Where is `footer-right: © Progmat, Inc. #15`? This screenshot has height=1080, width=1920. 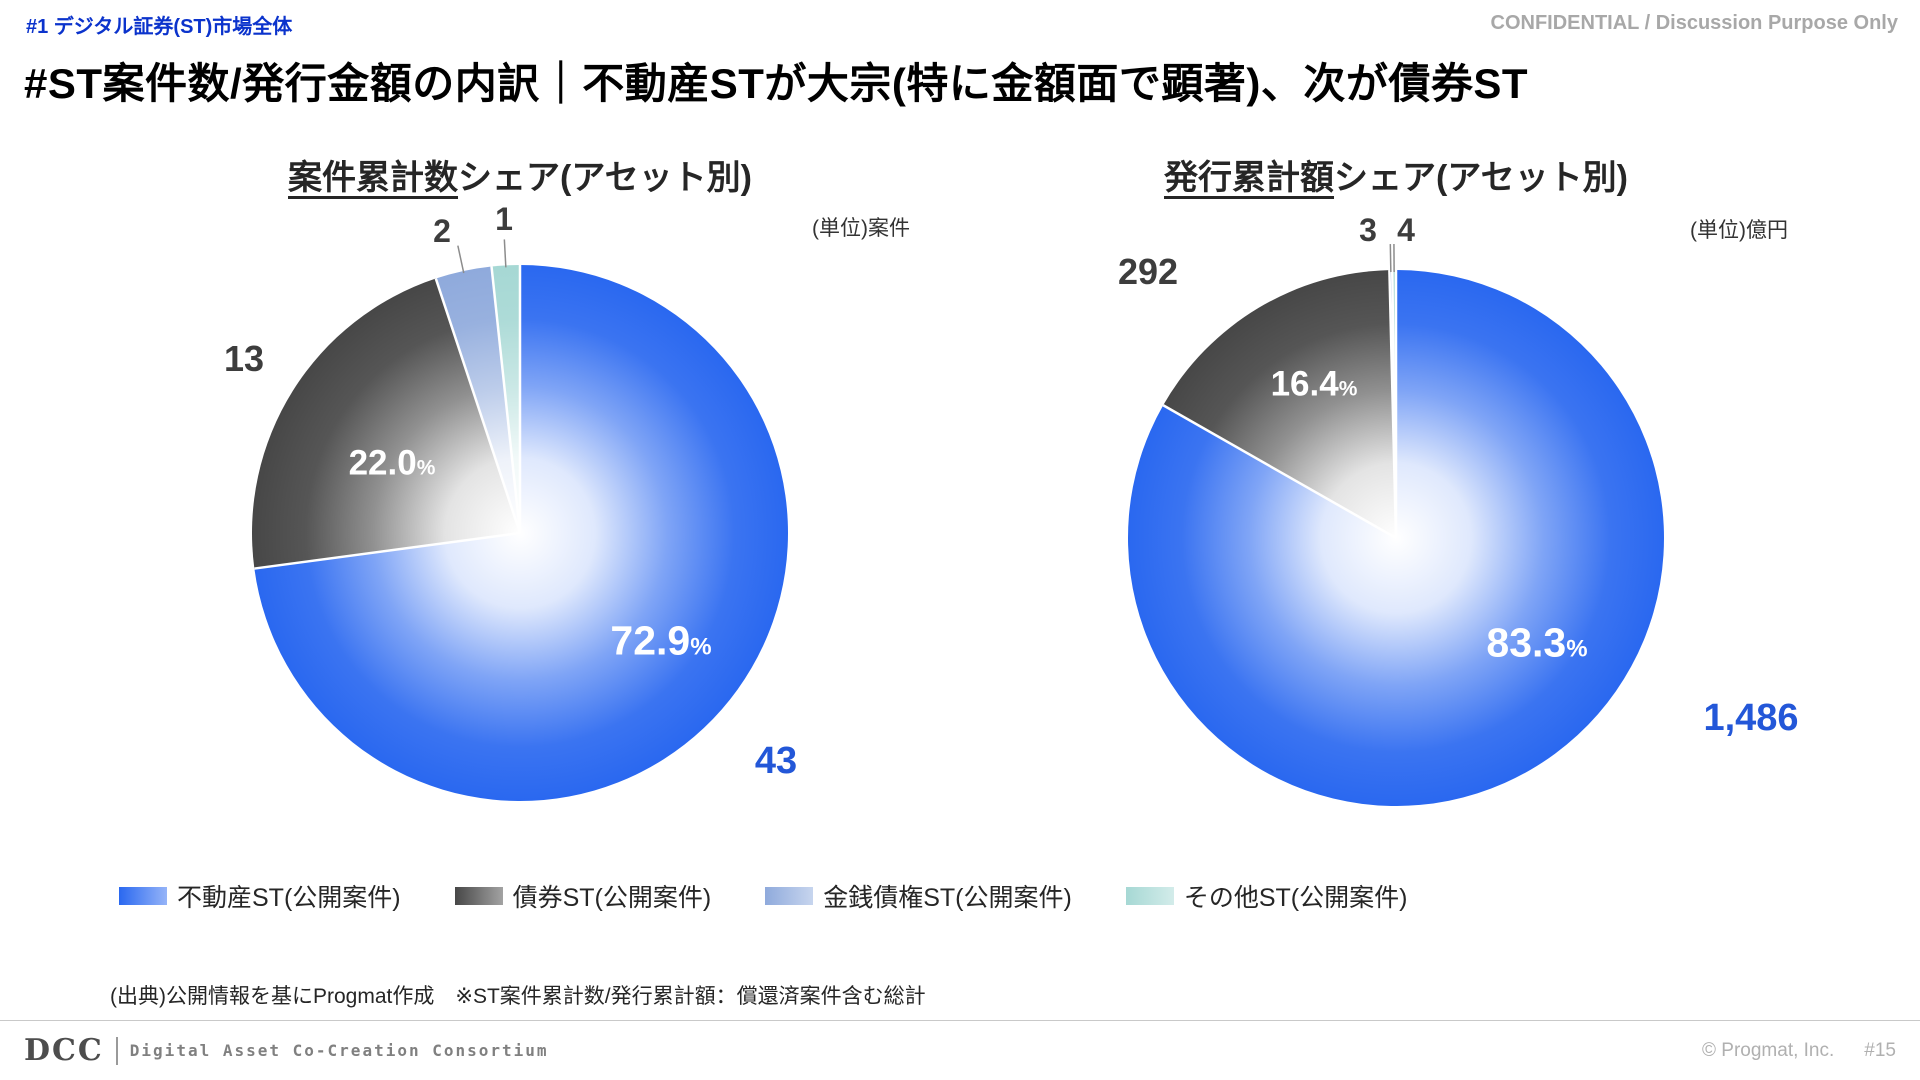 footer-right: © Progmat, Inc. #15 is located at coordinates (1799, 1051).